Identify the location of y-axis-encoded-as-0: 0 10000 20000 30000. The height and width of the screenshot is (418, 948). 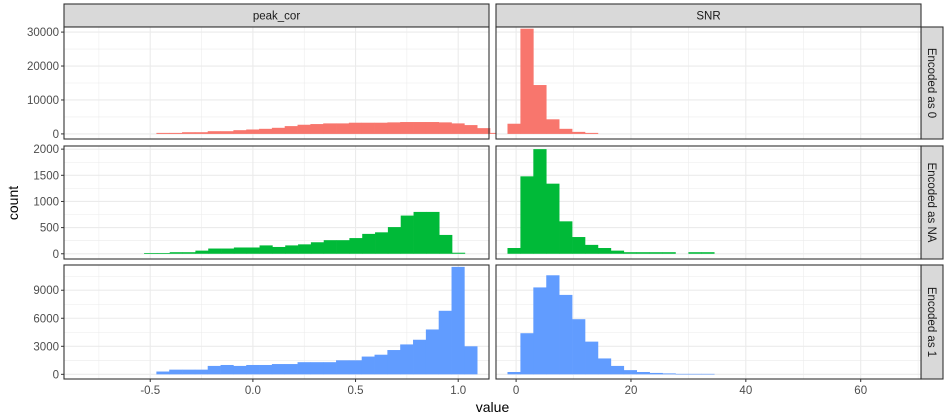
(45, 84).